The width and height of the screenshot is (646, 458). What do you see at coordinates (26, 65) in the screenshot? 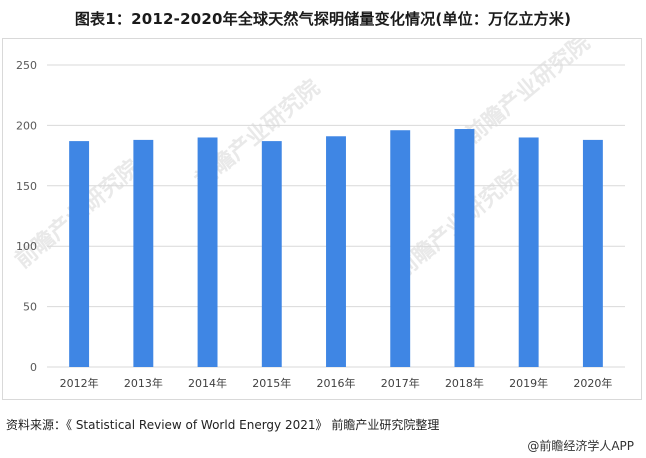
I see `y-tick-label: 250` at bounding box center [26, 65].